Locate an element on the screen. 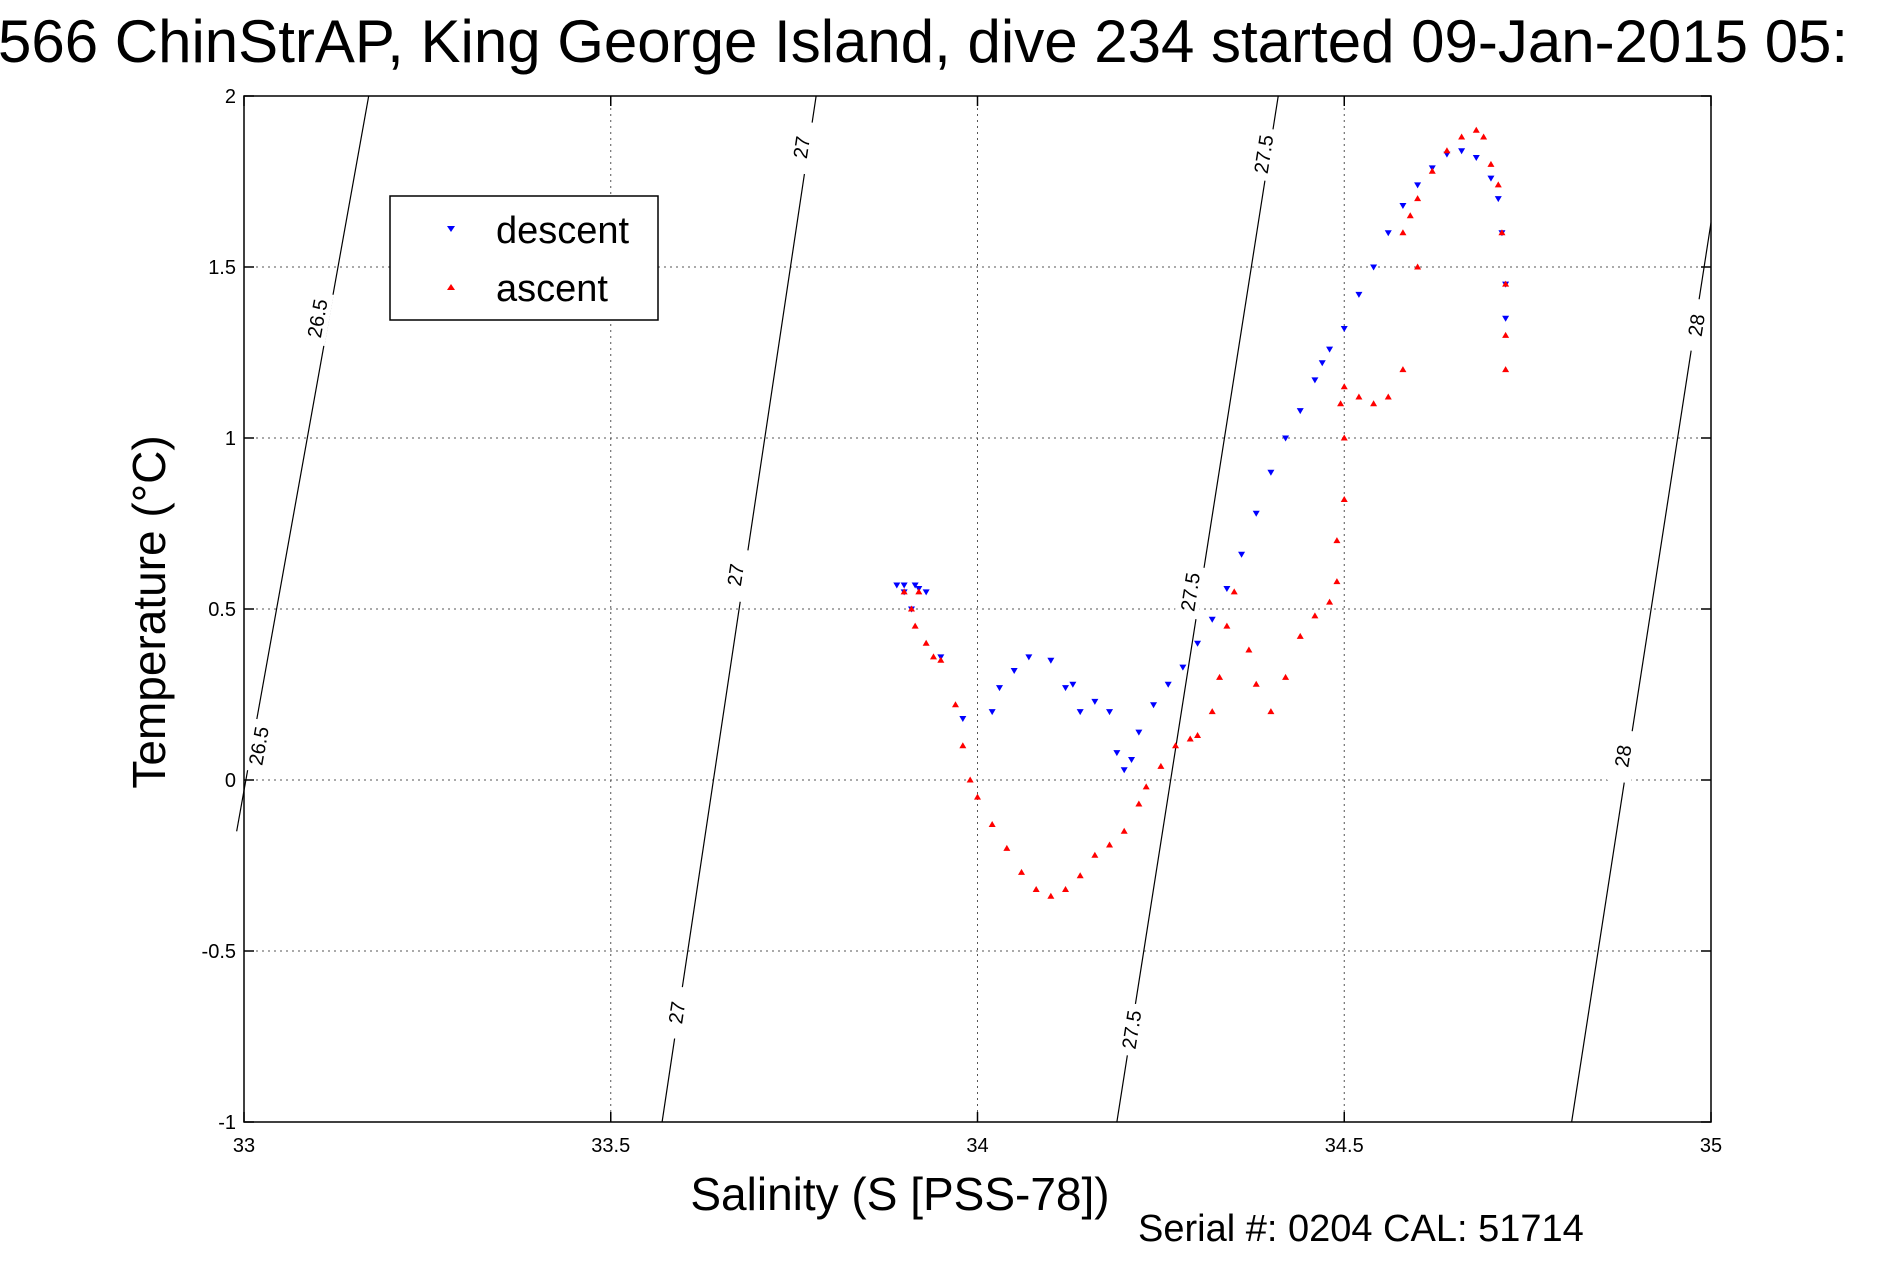 This screenshot has width=1891, height=1262. y-tick-label-3: 0.5 is located at coordinates (222, 610).